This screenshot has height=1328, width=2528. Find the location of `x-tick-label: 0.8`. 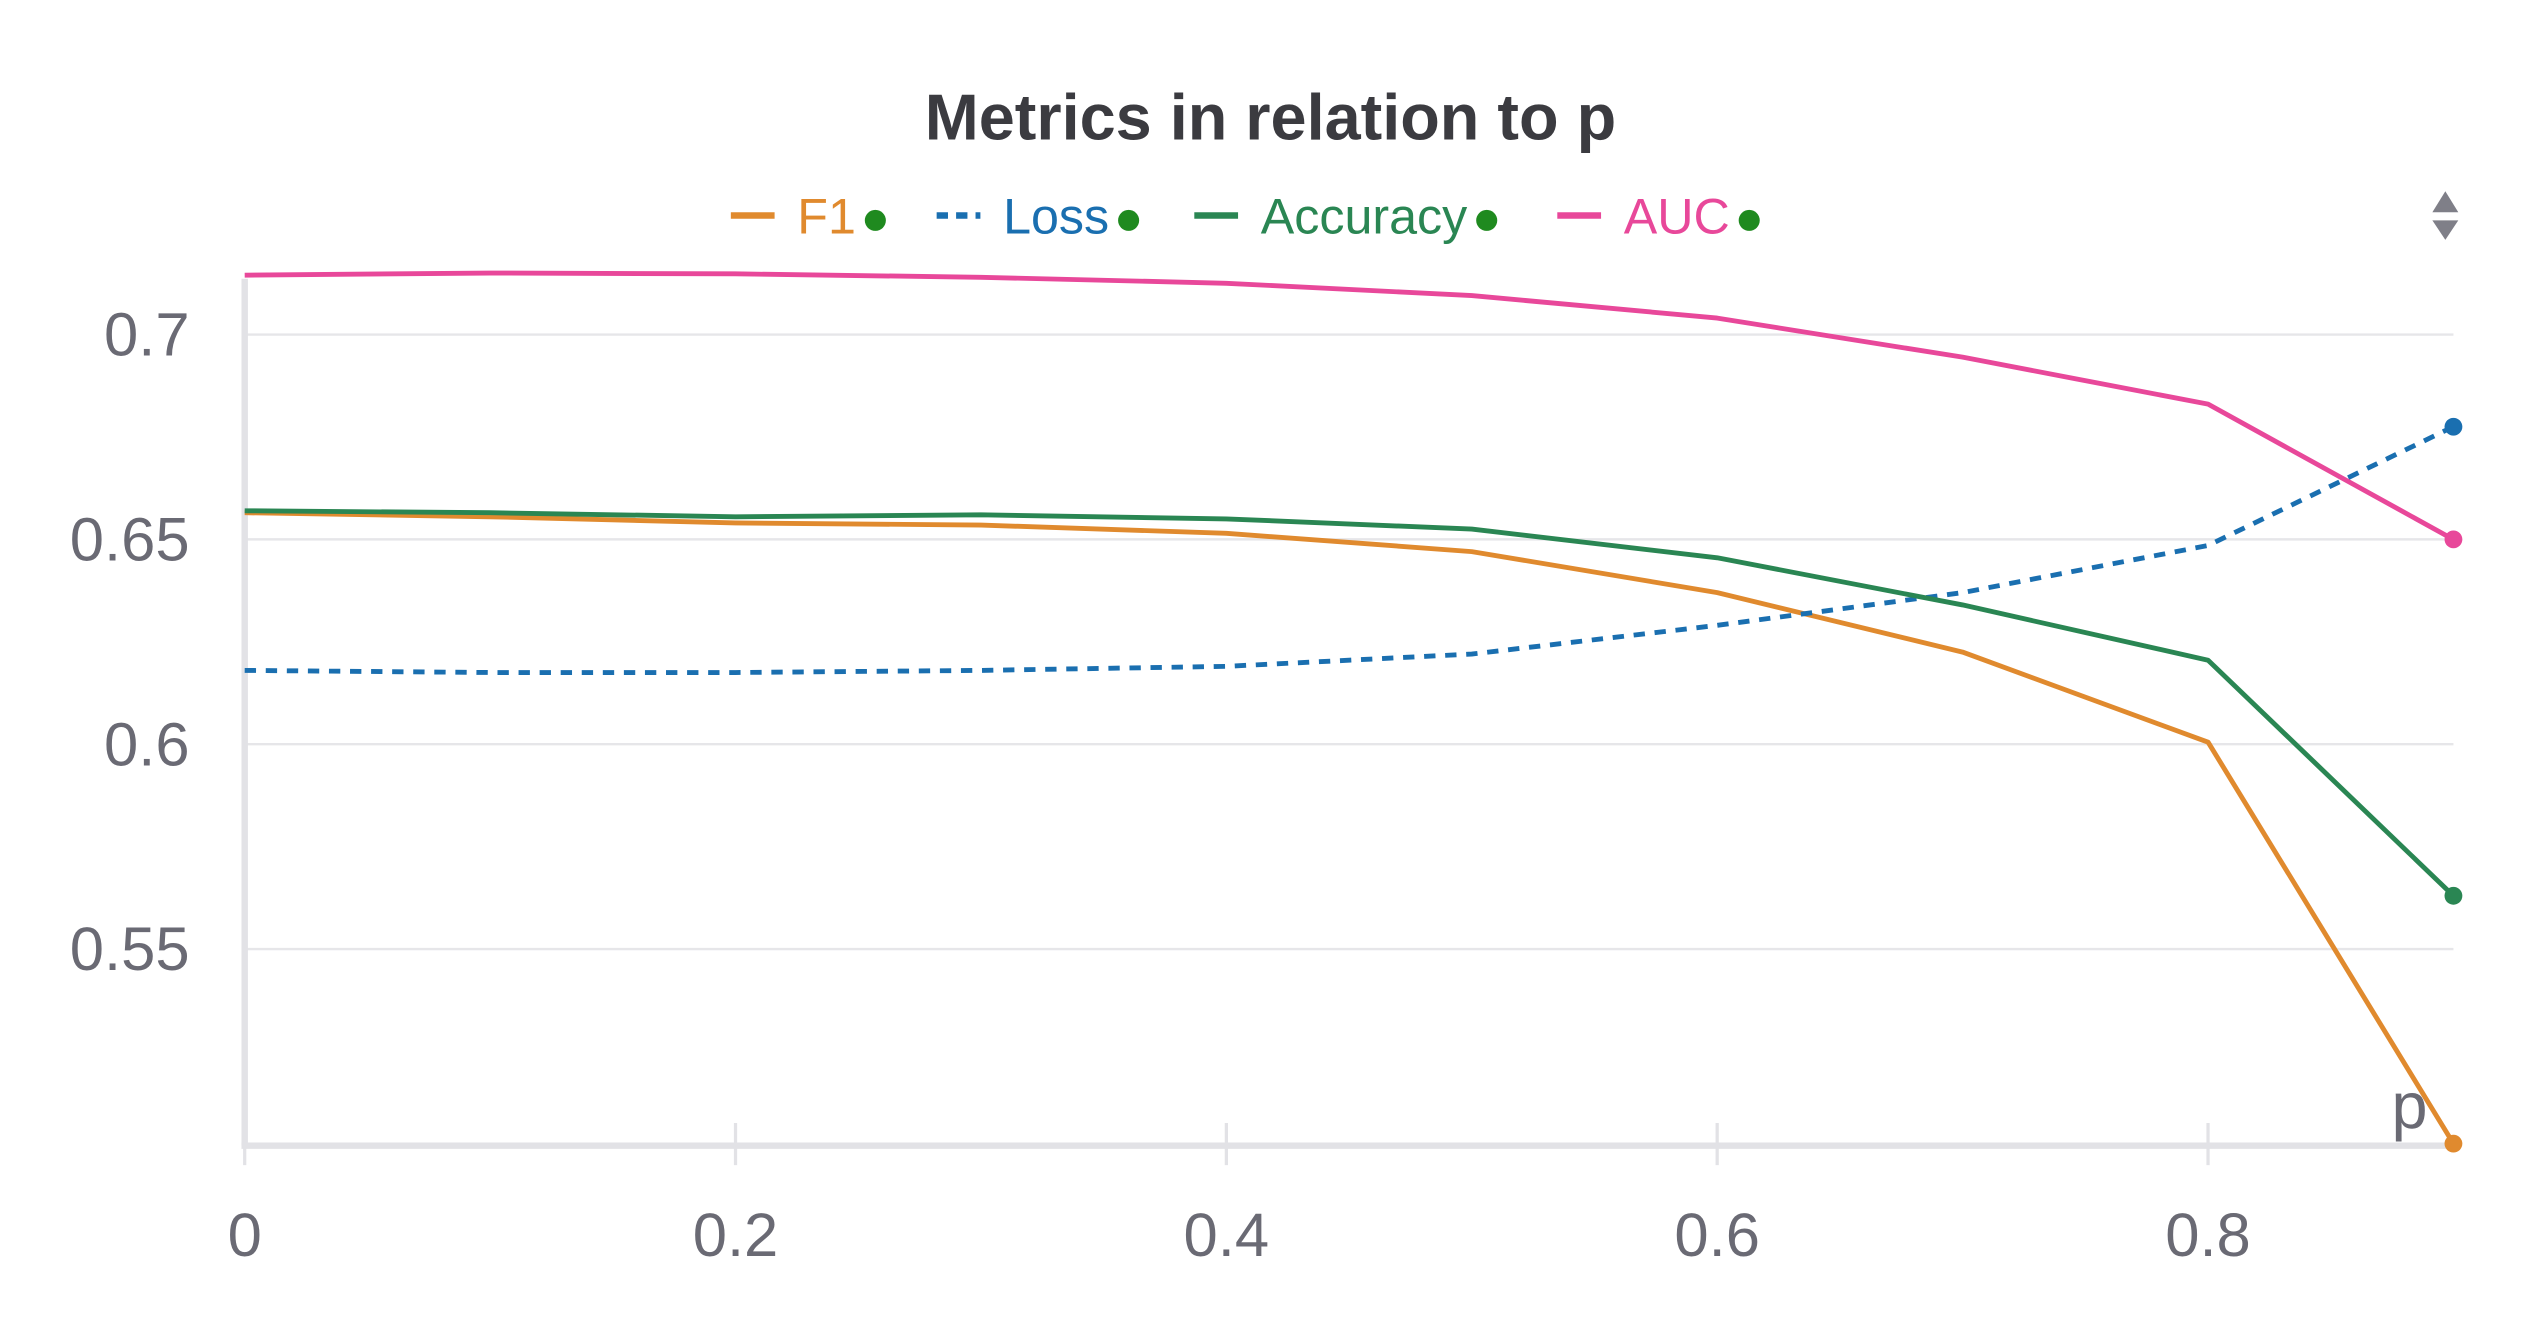

x-tick-label: 0.8 is located at coordinates (2208, 1235).